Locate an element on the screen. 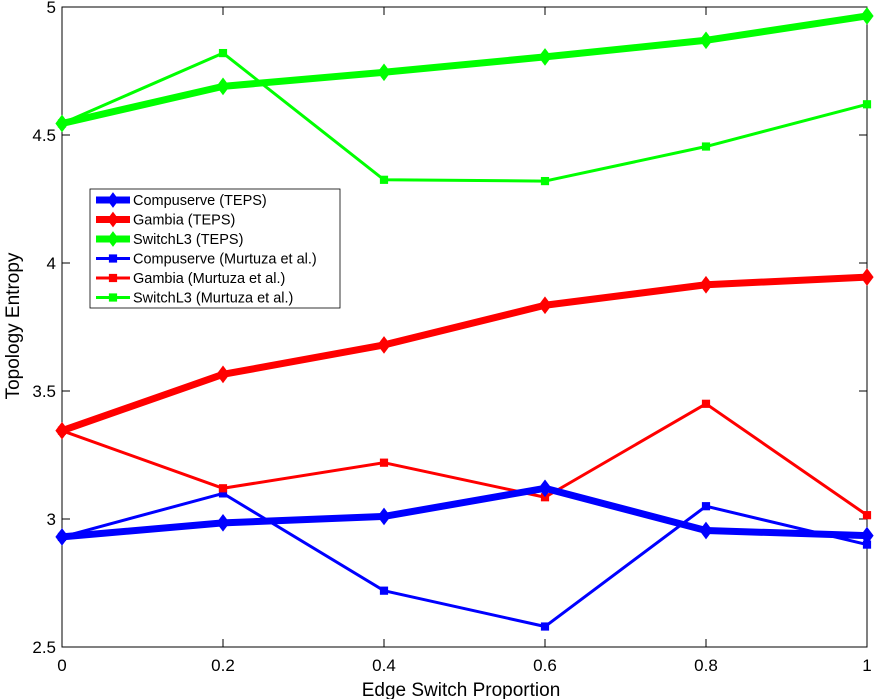 The height and width of the screenshot is (699, 875). y-tick-label: 2.5 is located at coordinates (44, 647).